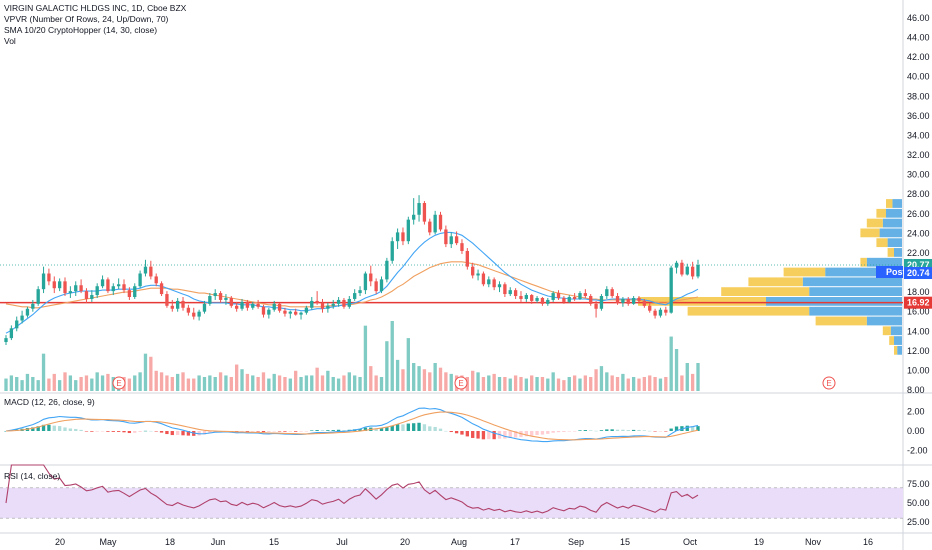 The width and height of the screenshot is (932, 550). I want to click on level-price-tag-bg, so click(918, 302).